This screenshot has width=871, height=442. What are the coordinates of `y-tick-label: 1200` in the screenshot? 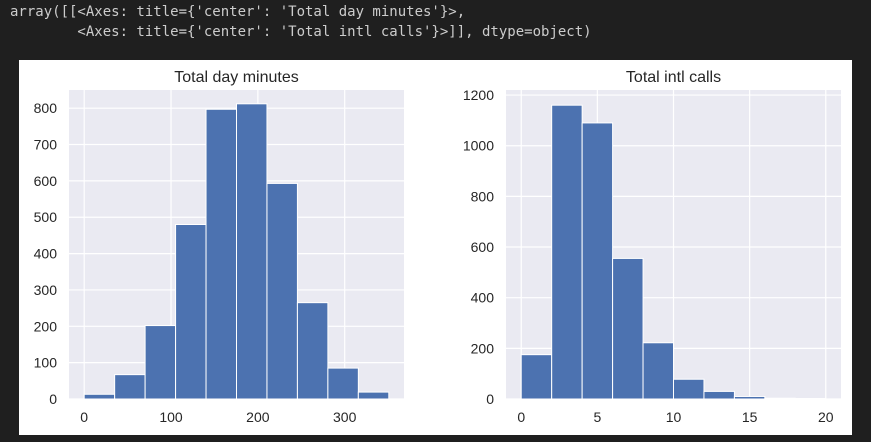 It's located at (478, 95).